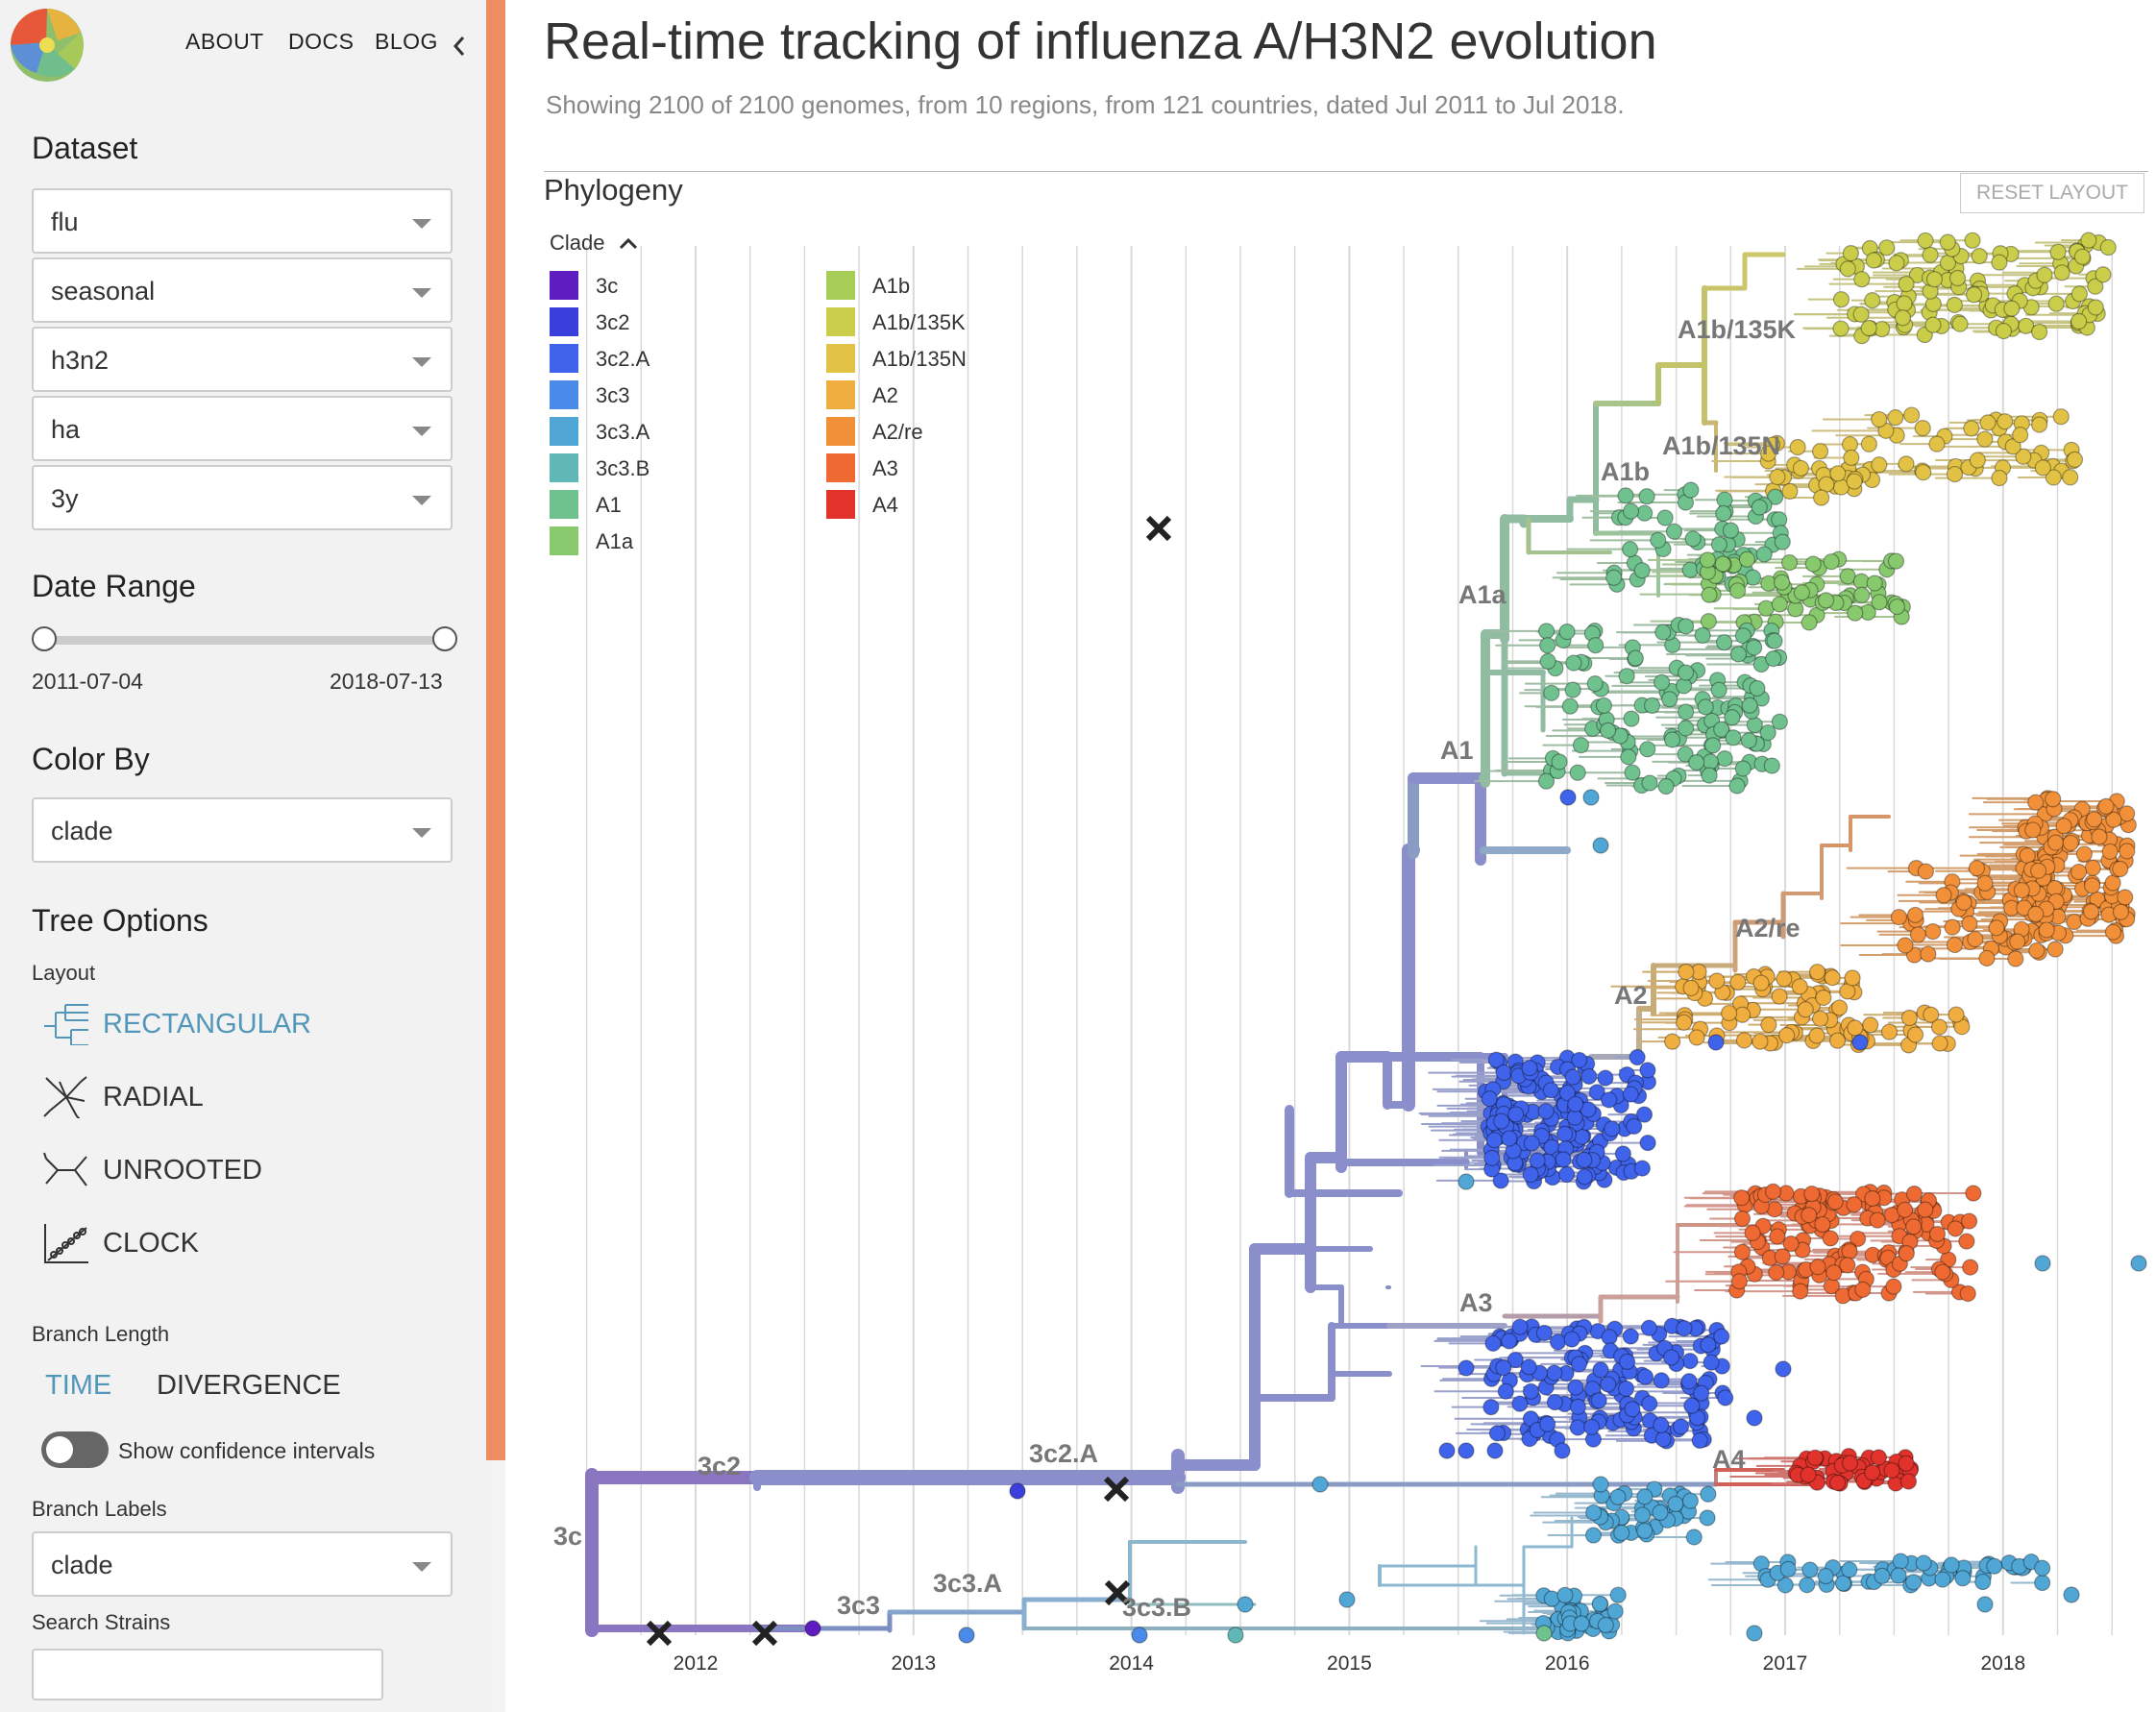  I want to click on branch-labels-select: clade, so click(243, 1564).